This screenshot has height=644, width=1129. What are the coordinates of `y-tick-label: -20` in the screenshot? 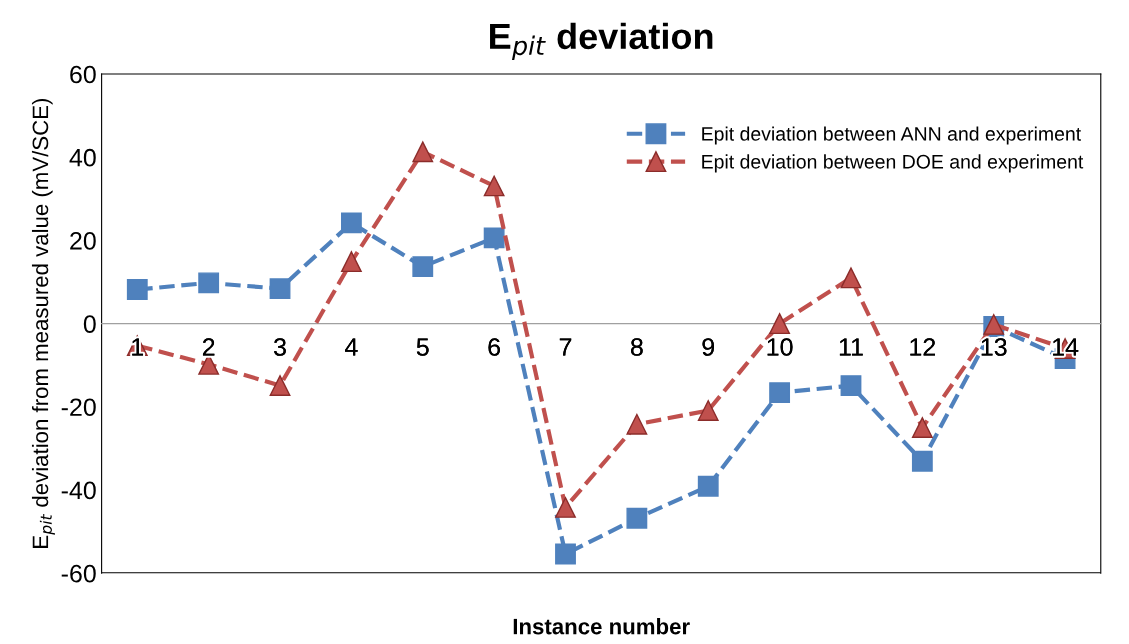 It's located at (78, 407).